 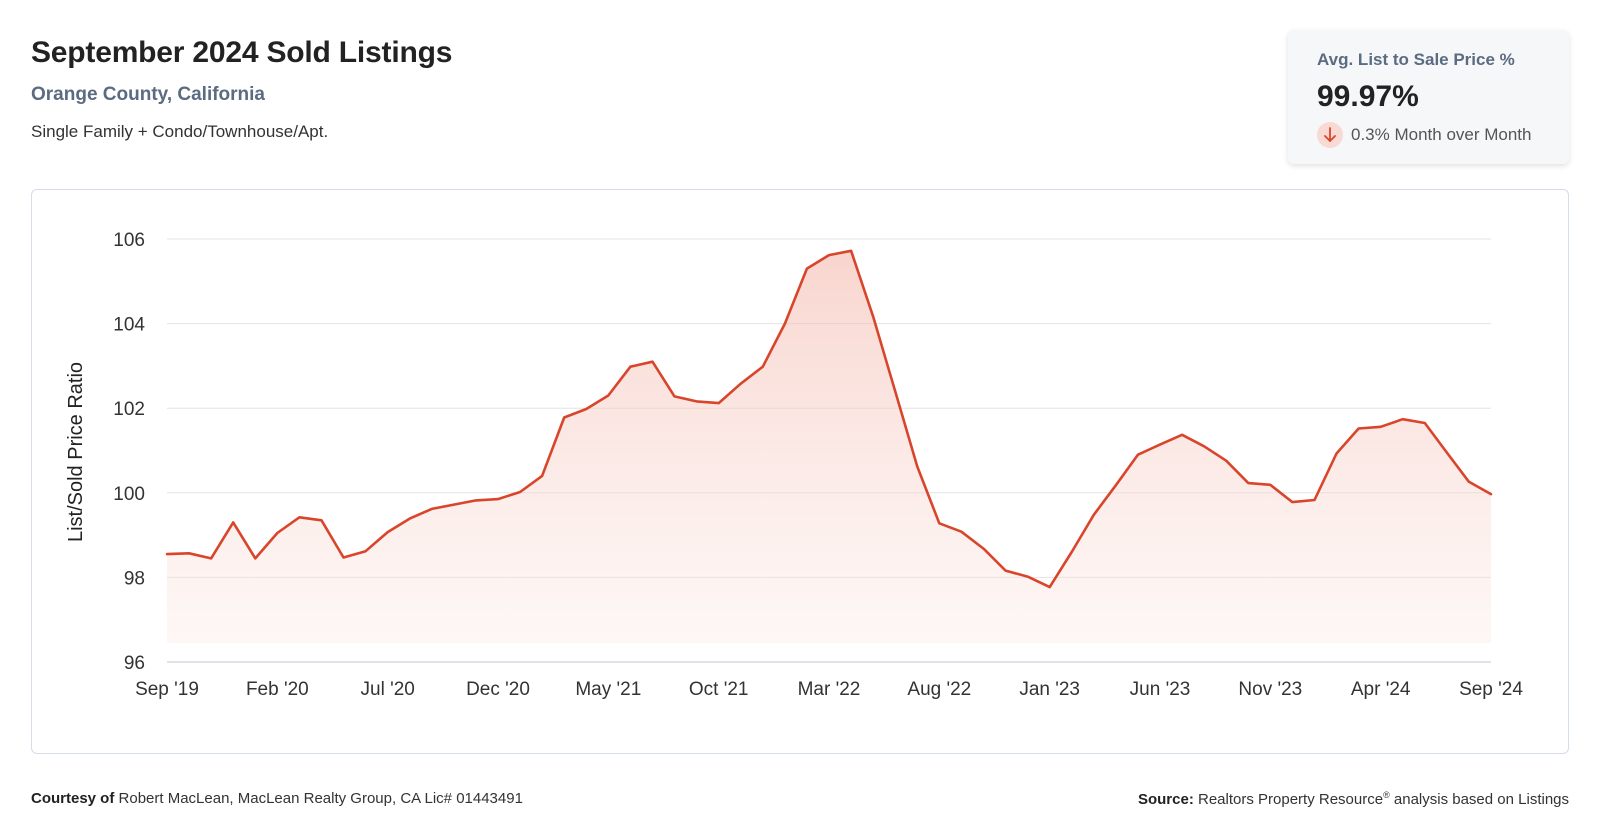 I want to click on y-tick-label: 106, so click(x=129, y=240).